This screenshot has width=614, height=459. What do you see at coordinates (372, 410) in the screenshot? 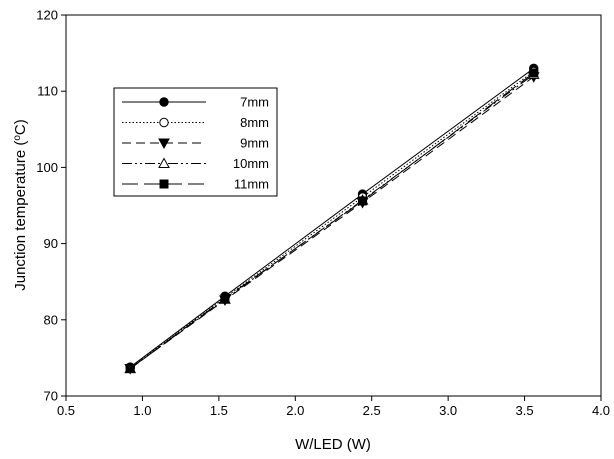
I see `x-tick-label: 2.5` at bounding box center [372, 410].